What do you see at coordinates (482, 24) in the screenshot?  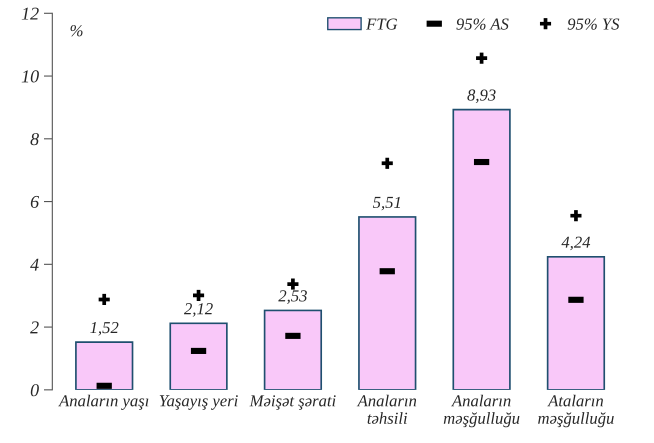 I see `legend-label: 95% AS` at bounding box center [482, 24].